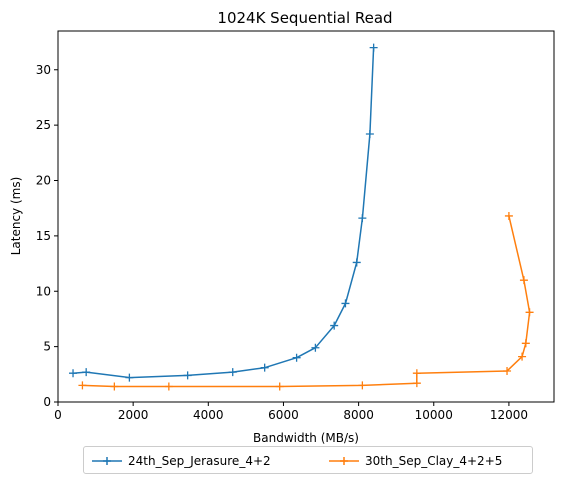 The image size is (562, 481). Describe the element at coordinates (208, 415) in the screenshot. I see `x-tick-label: 4000` at that location.